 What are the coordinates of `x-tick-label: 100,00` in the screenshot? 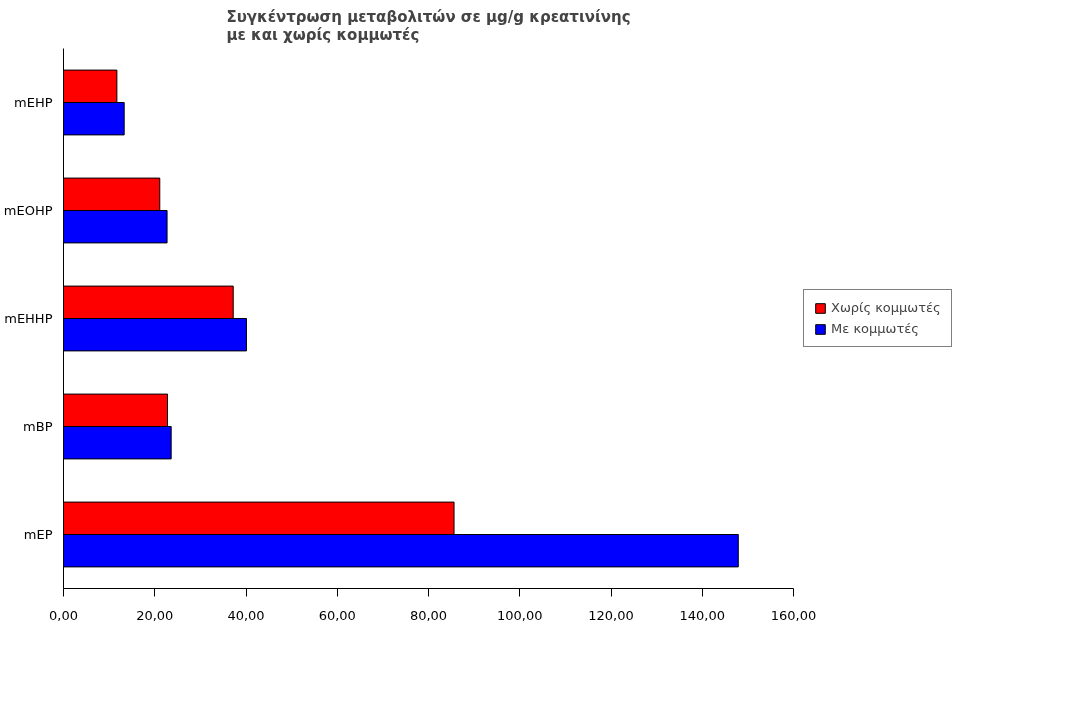 It's located at (520, 615).